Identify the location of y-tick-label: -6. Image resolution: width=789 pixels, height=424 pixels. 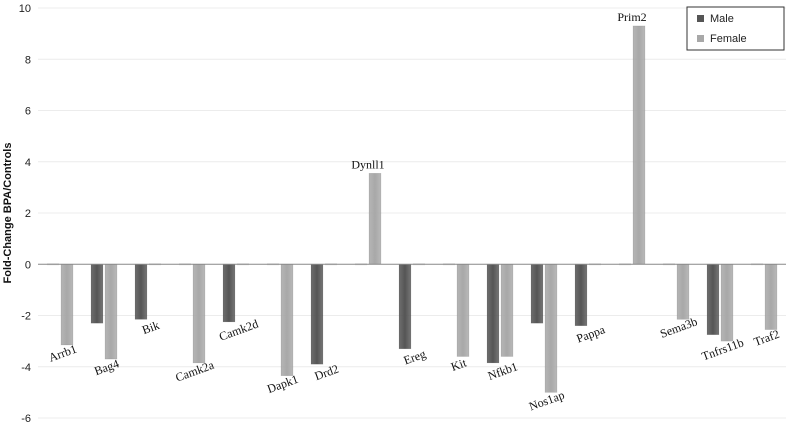
(26, 418).